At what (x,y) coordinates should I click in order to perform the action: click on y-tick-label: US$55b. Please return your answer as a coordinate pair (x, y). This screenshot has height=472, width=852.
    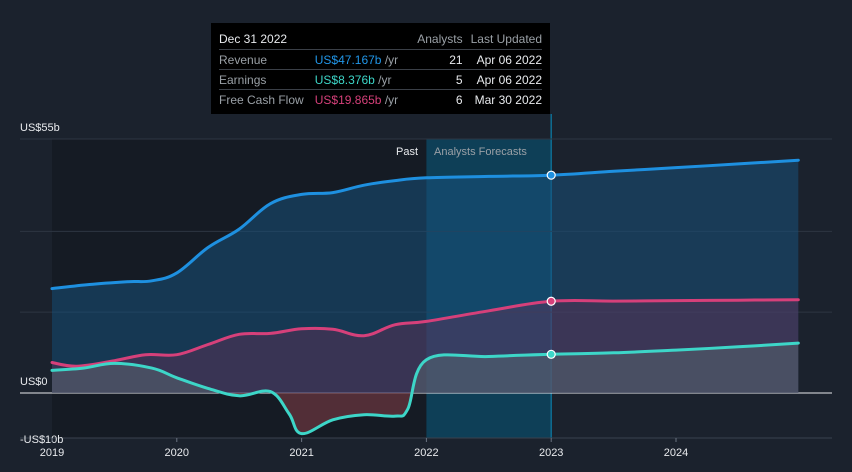
    Looking at the image, I should click on (40, 128).